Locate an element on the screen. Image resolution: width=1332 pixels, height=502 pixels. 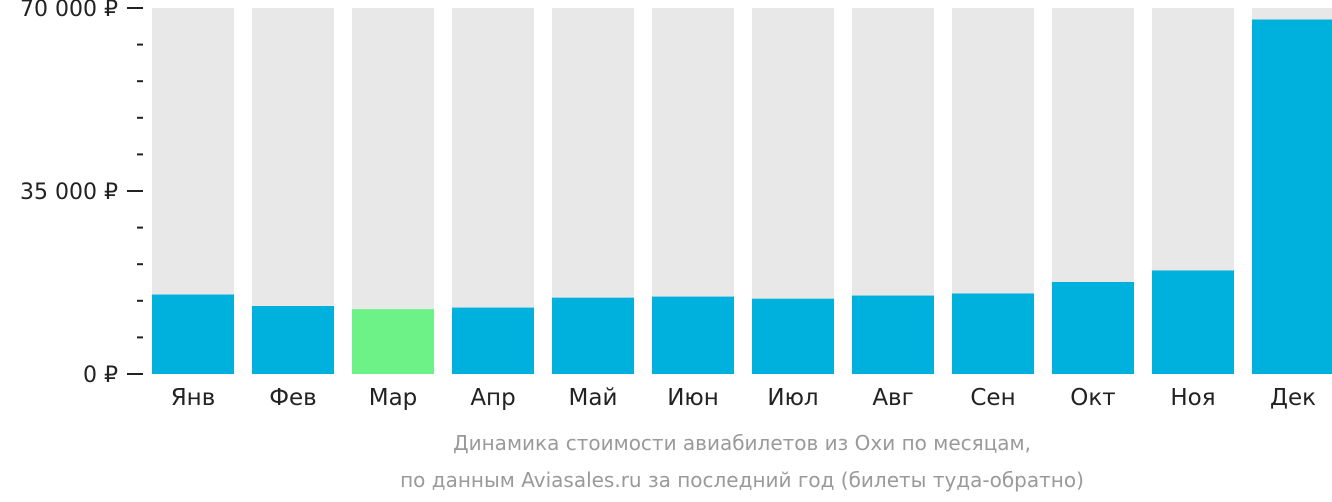
x-tick-label: Окт is located at coordinates (1092, 398).